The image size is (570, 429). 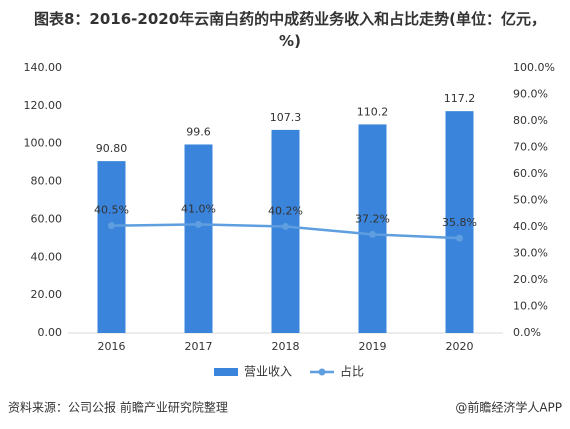 What do you see at coordinates (373, 111) in the screenshot?
I see `bar-value-label: 110.2` at bounding box center [373, 111].